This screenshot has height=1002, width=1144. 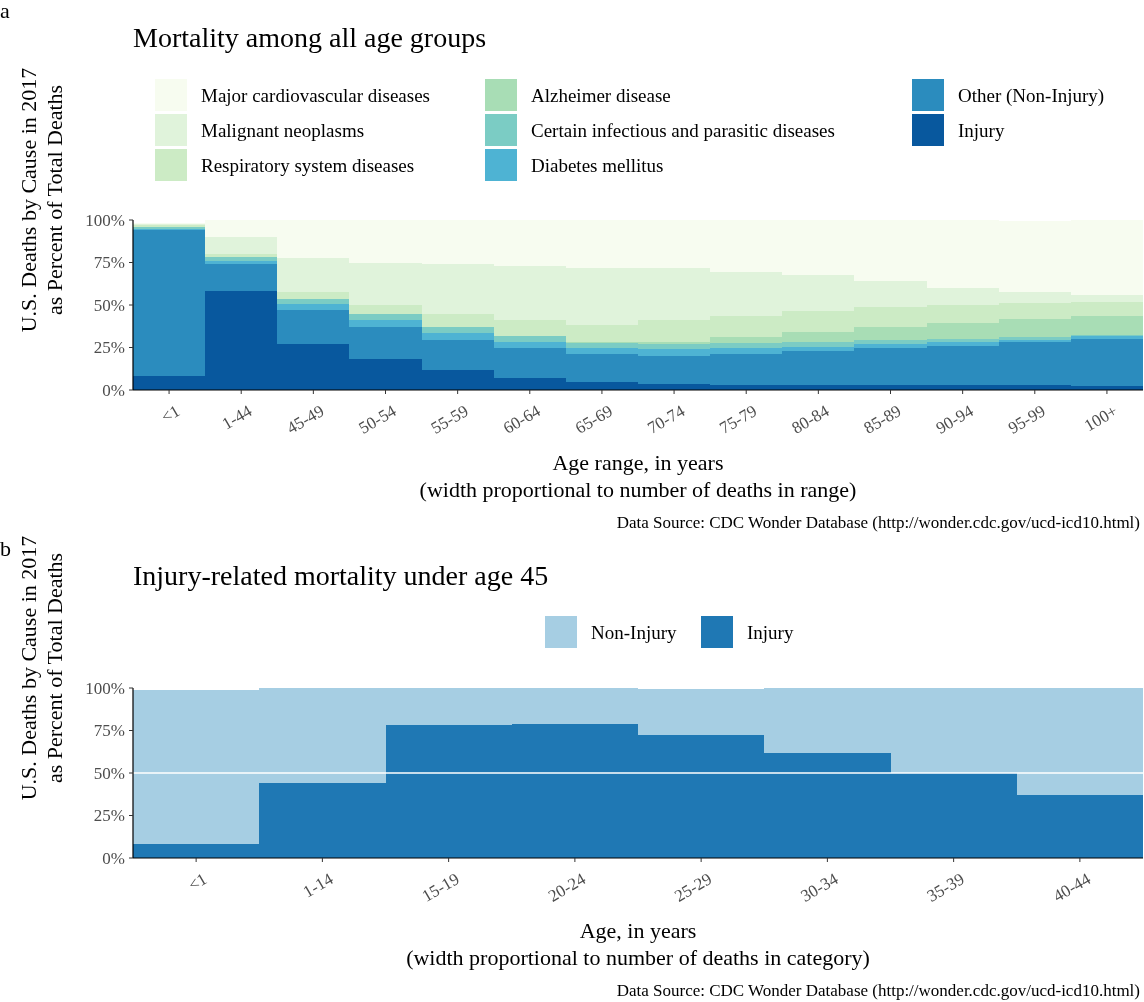 I want to click on x-axis-title: Age, in years (width proportional to number of deaths in category), so click(x=638, y=944).